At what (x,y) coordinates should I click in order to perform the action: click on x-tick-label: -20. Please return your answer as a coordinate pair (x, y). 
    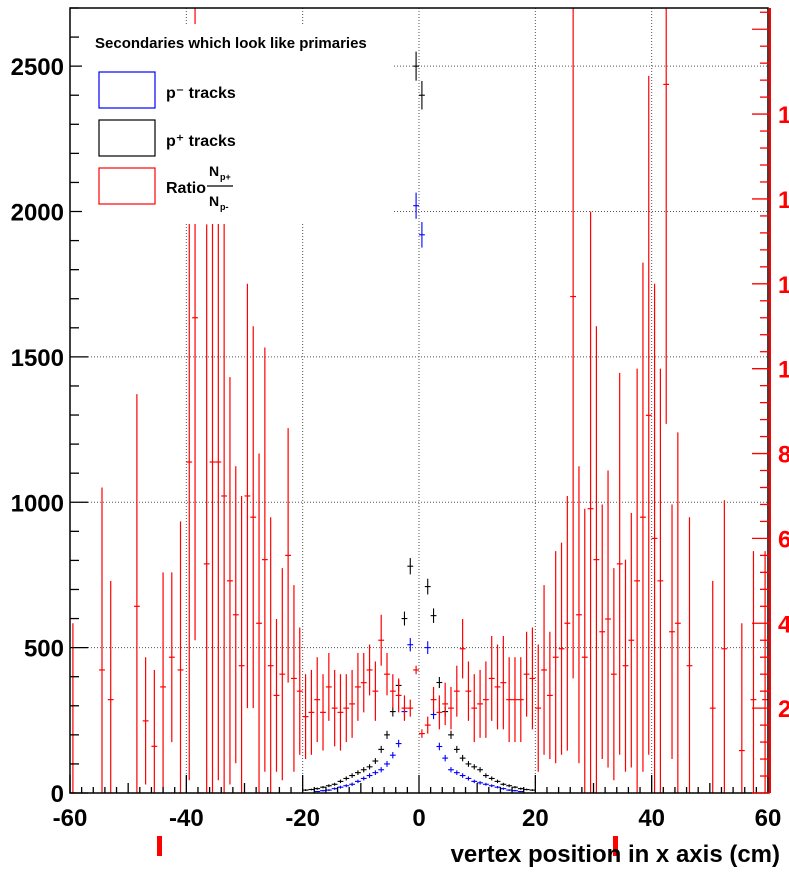
    Looking at the image, I should click on (302, 818).